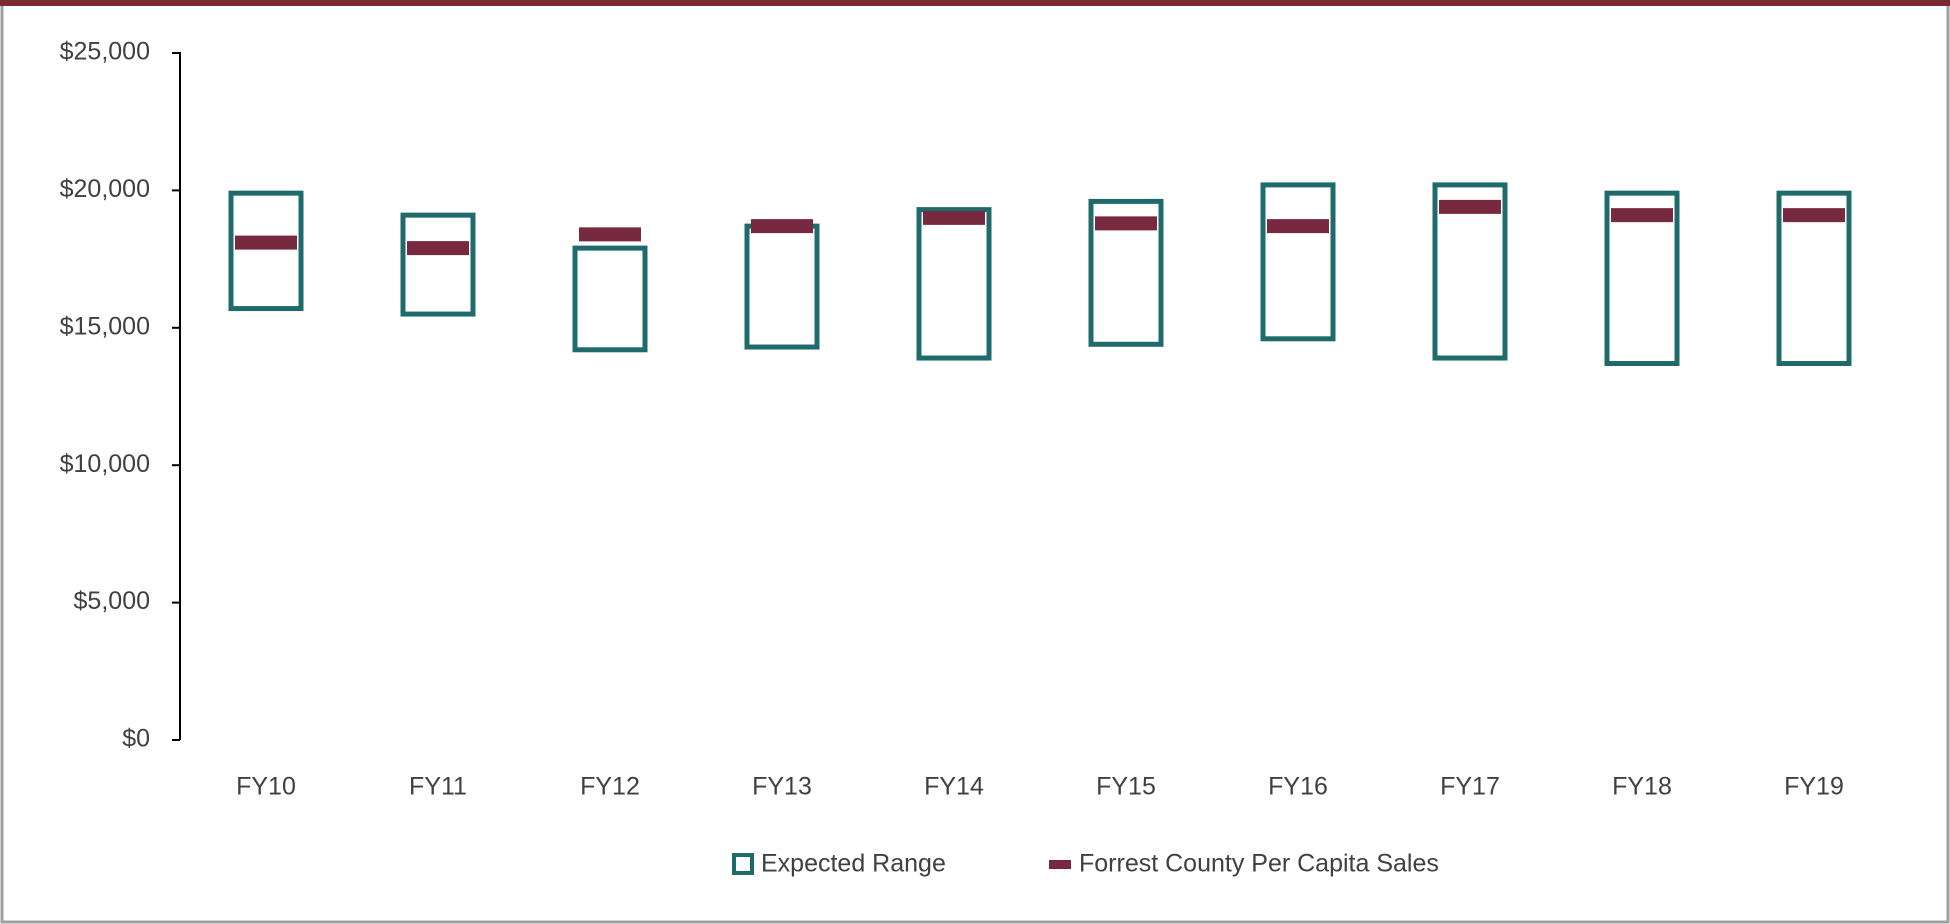 This screenshot has width=1950, height=924. What do you see at coordinates (1470, 787) in the screenshot?
I see `x-tick-label: FY17` at bounding box center [1470, 787].